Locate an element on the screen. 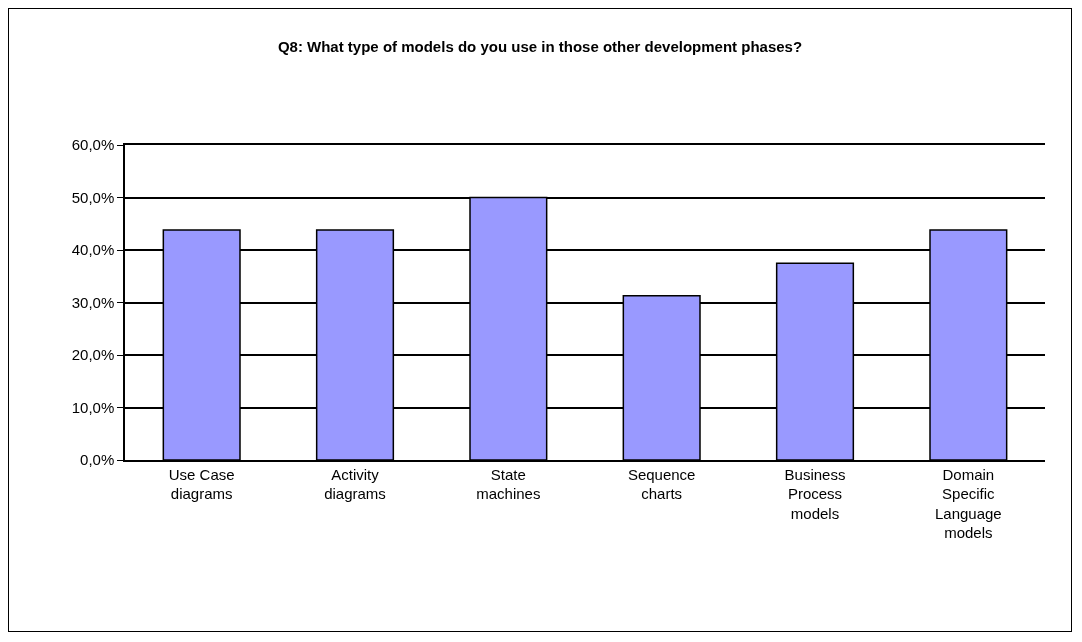 This screenshot has height=642, width=1082. x-tick-label: Use Case diagrams is located at coordinates (201, 484).